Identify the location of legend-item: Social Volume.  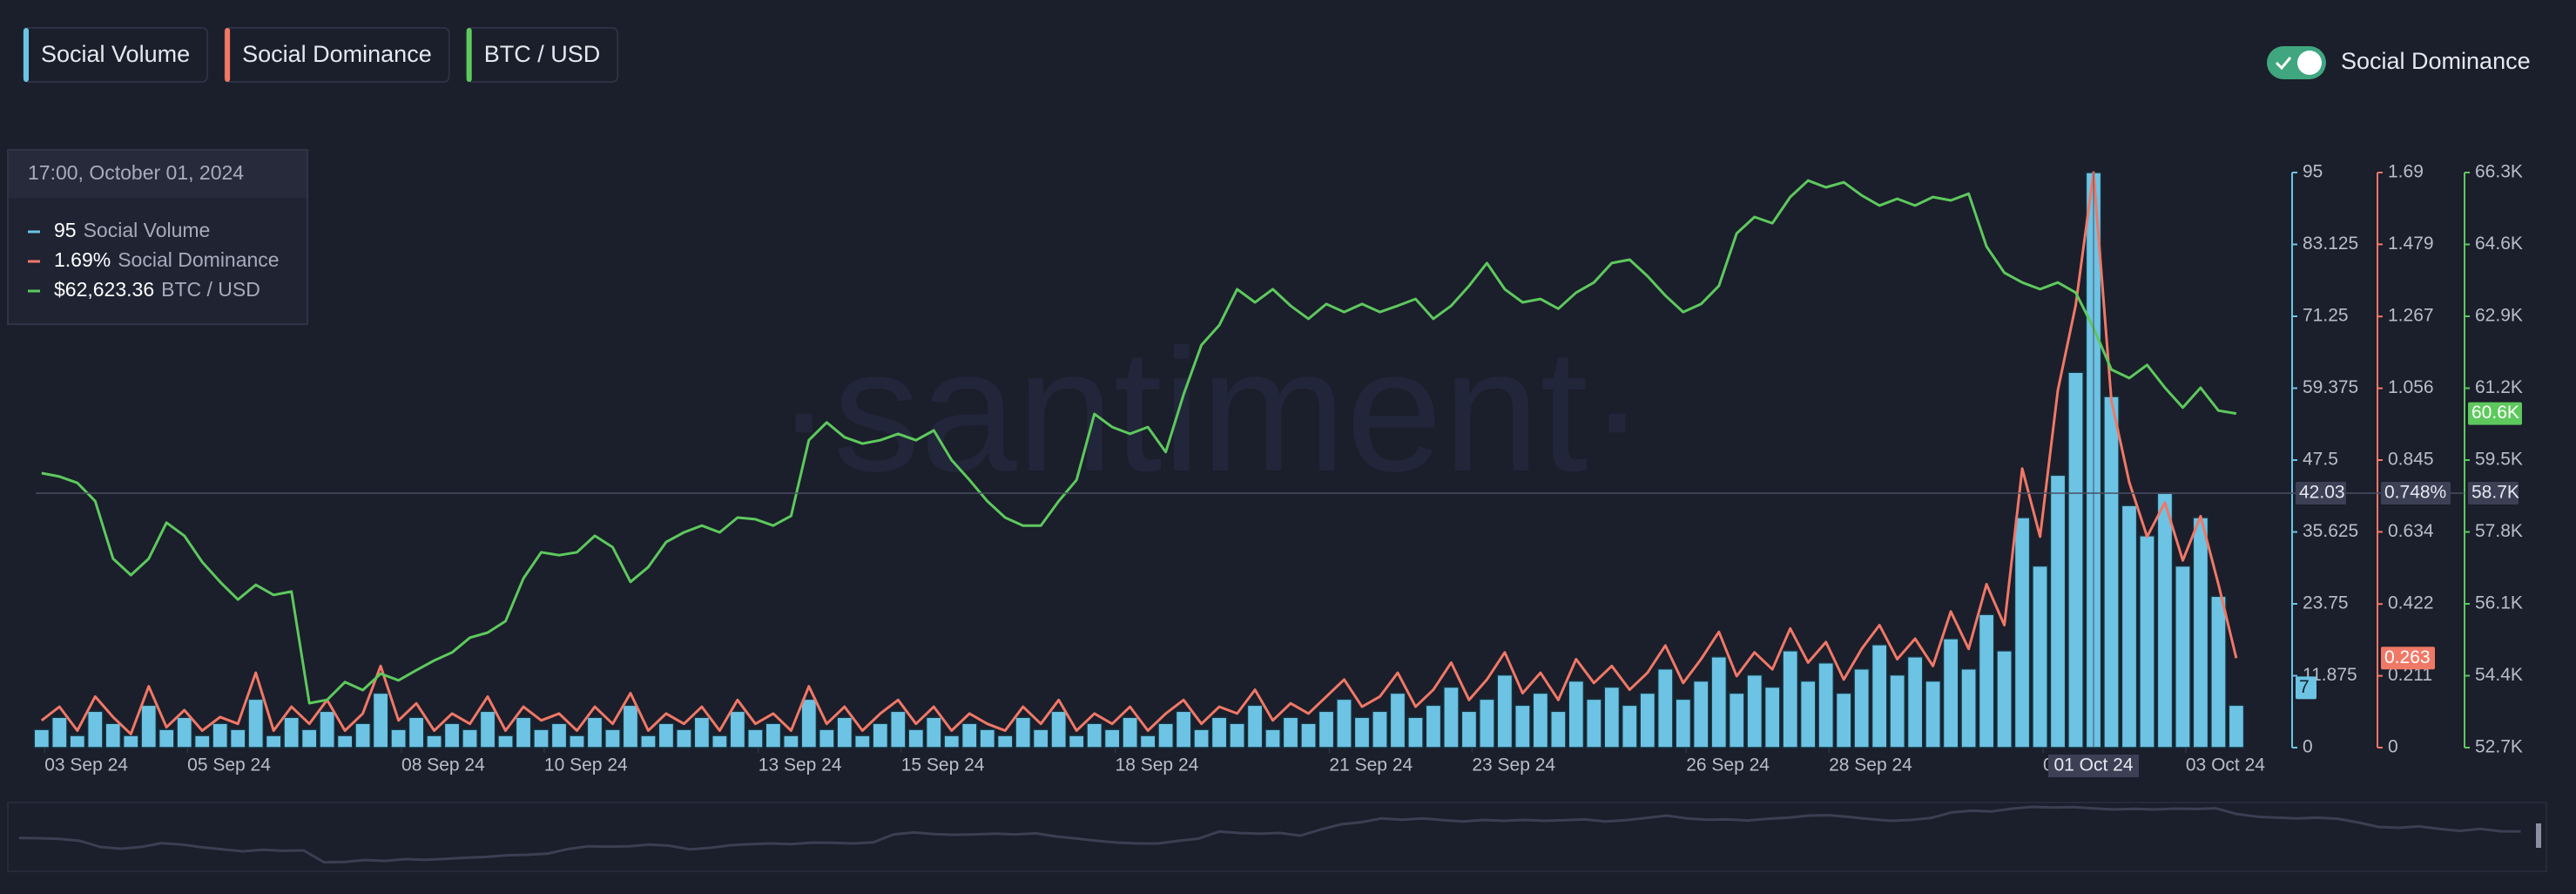
(116, 55).